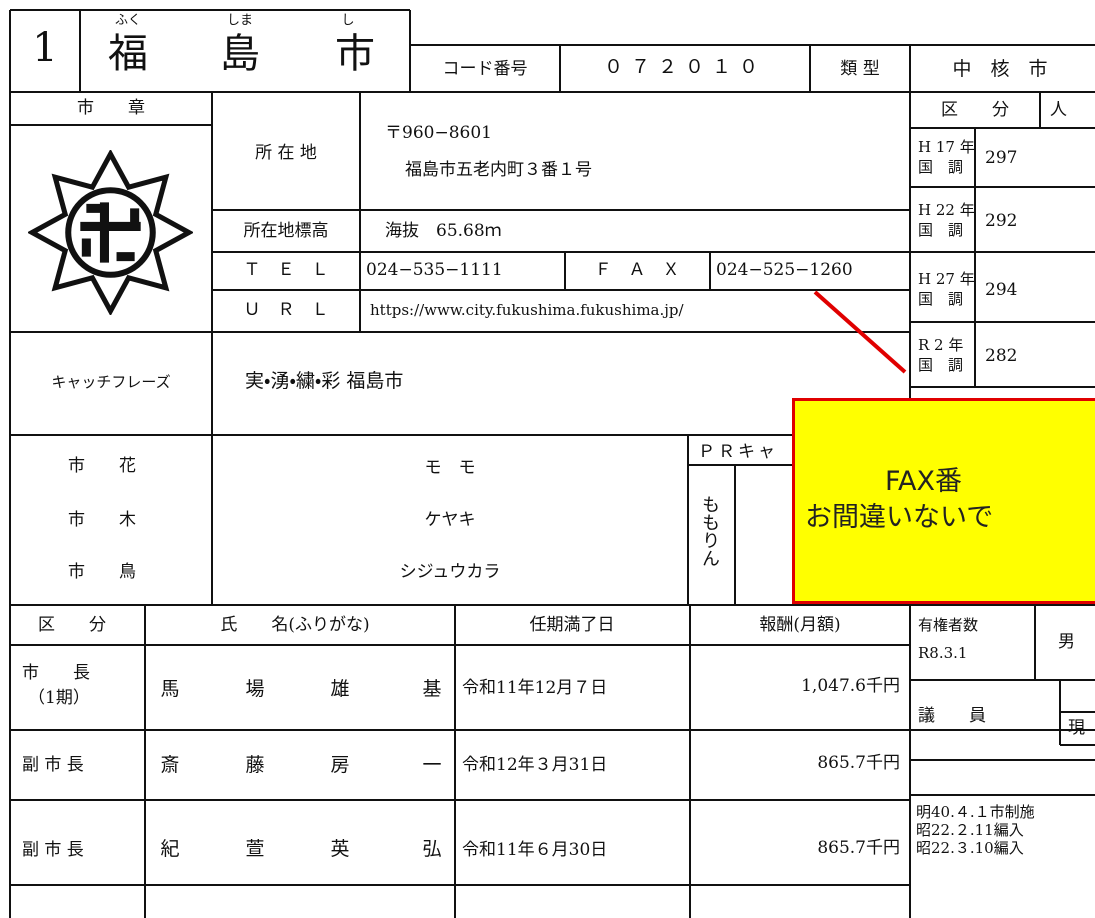 The width and height of the screenshot is (1095, 918). I want to click on role: 市 長, so click(56, 673).